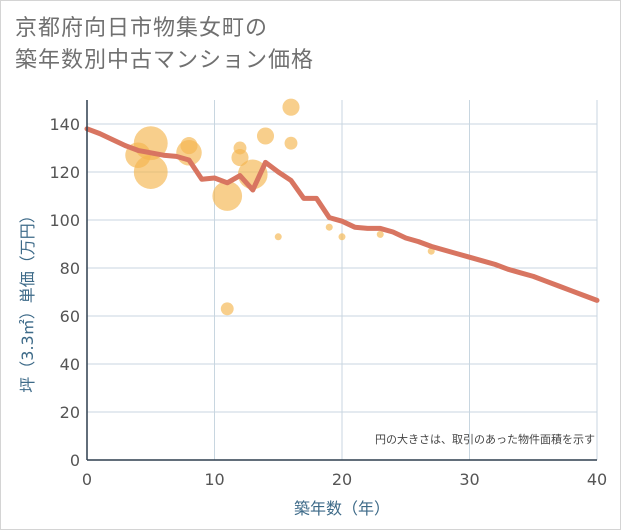 The width and height of the screenshot is (621, 530). What do you see at coordinates (70, 412) in the screenshot?
I see `y-tick-label: 20` at bounding box center [70, 412].